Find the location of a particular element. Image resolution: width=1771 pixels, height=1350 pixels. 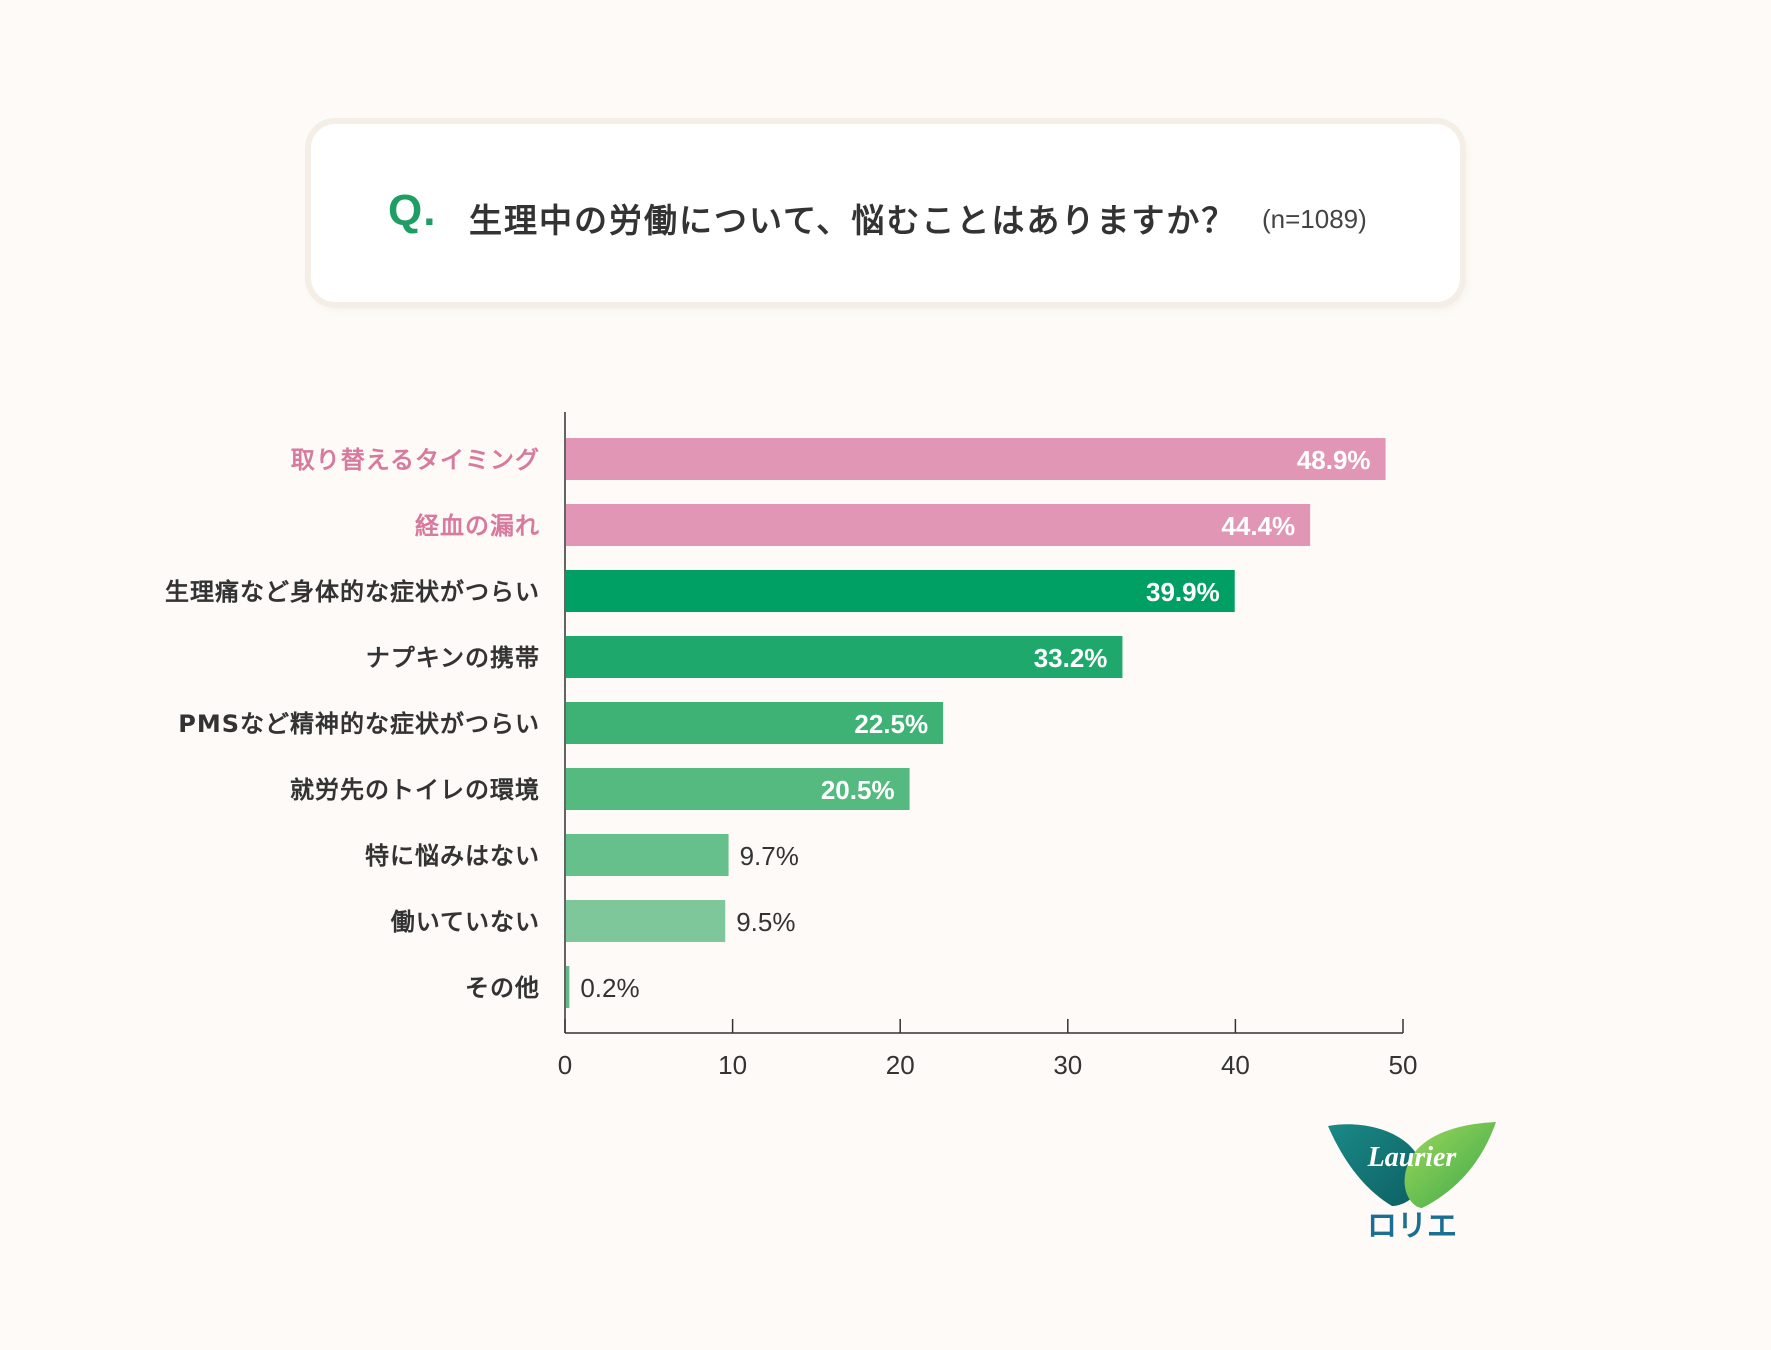

question-text: 生理中の労働について、悩むことはありますか？ is located at coordinates (853, 220).